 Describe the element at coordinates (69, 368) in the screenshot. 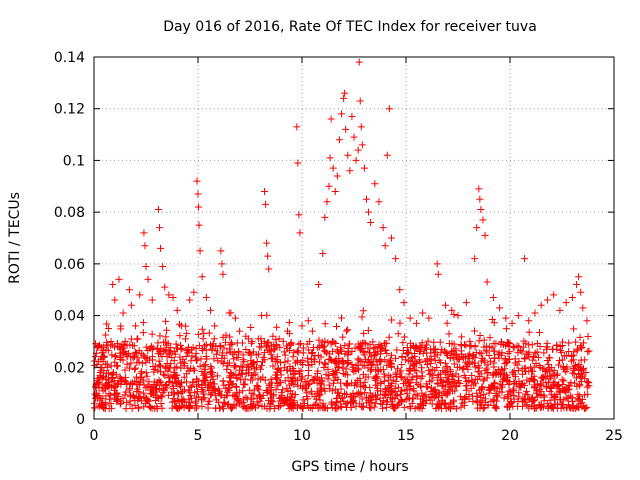

I see `y-tick-label: 0.02` at that location.